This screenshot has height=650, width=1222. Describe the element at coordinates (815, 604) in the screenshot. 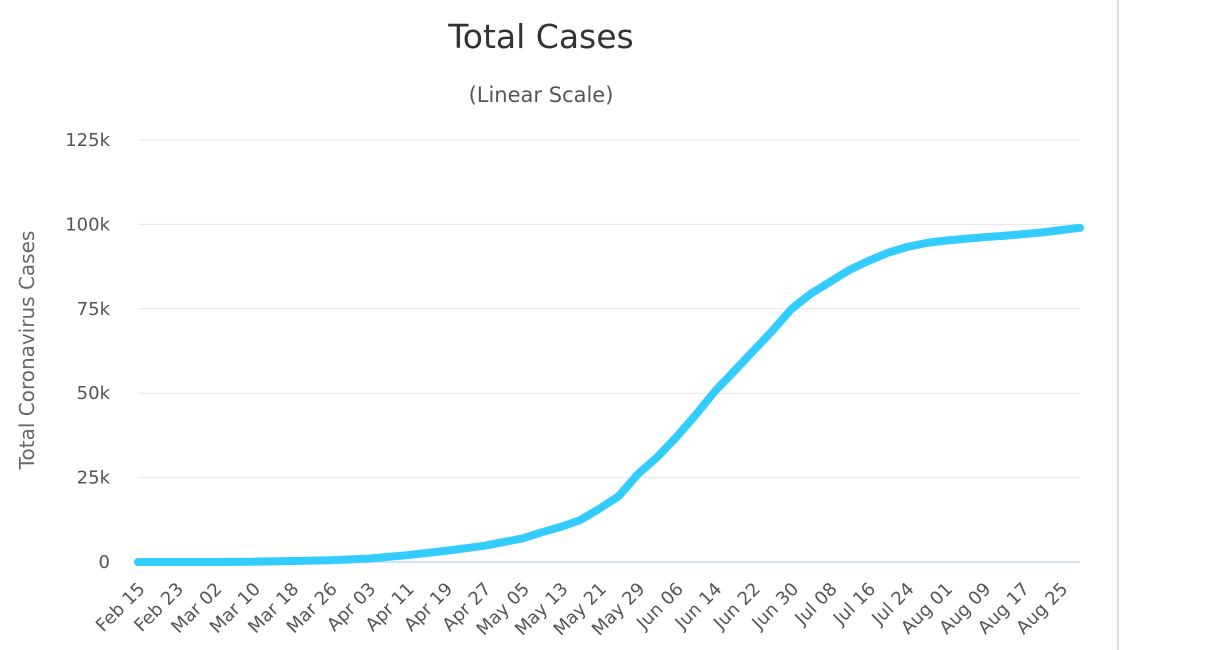

I see `x-tick-label: Jul 08` at that location.